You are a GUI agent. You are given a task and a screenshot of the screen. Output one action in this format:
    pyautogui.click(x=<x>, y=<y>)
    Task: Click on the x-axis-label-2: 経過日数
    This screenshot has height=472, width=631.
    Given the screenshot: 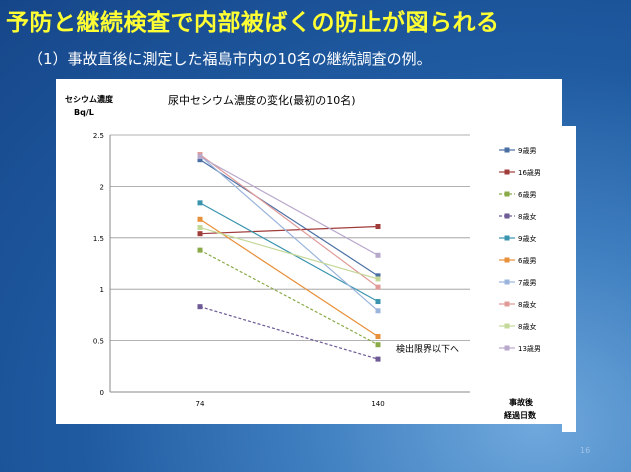 What is the action you would take?
    pyautogui.click(x=520, y=415)
    